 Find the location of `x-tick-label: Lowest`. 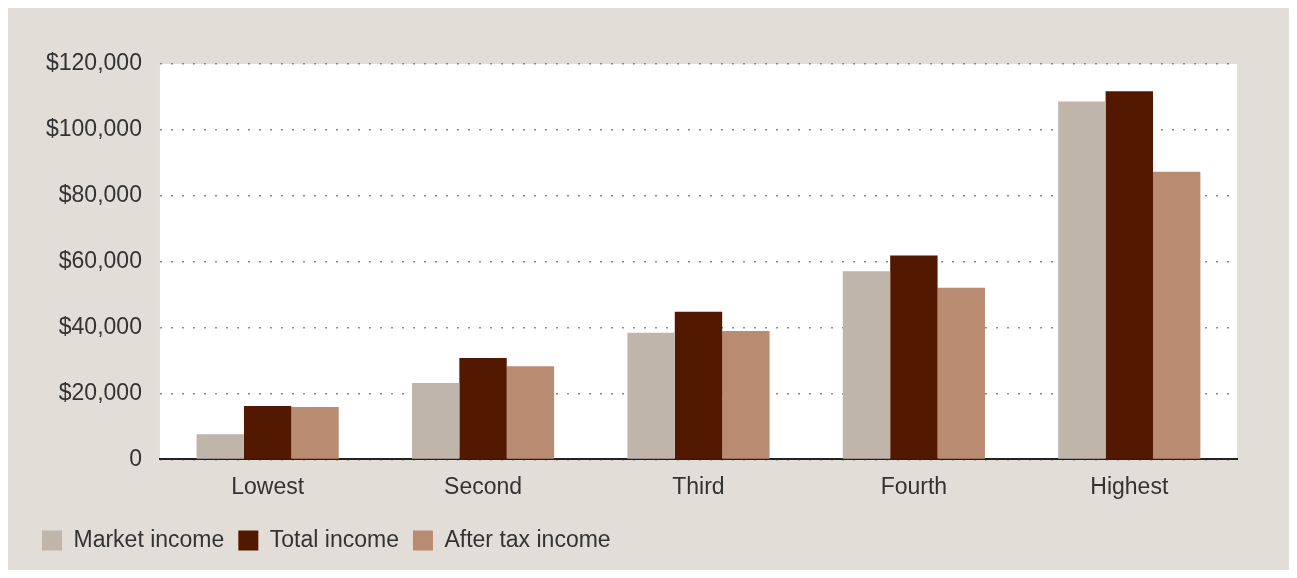

x-tick-label: Lowest is located at coordinates (268, 485).